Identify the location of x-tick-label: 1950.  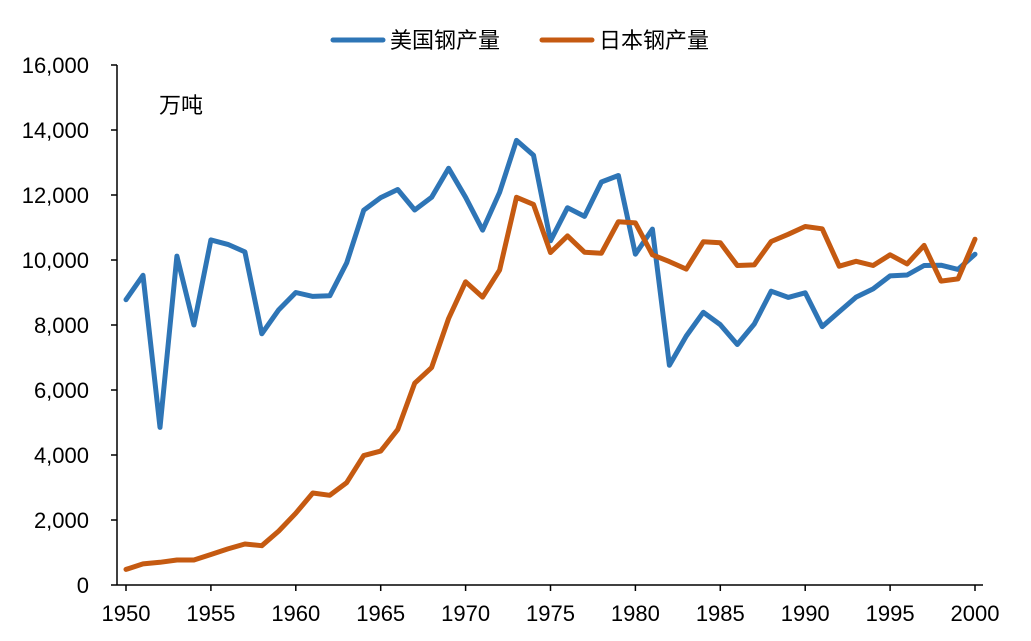
(126, 613).